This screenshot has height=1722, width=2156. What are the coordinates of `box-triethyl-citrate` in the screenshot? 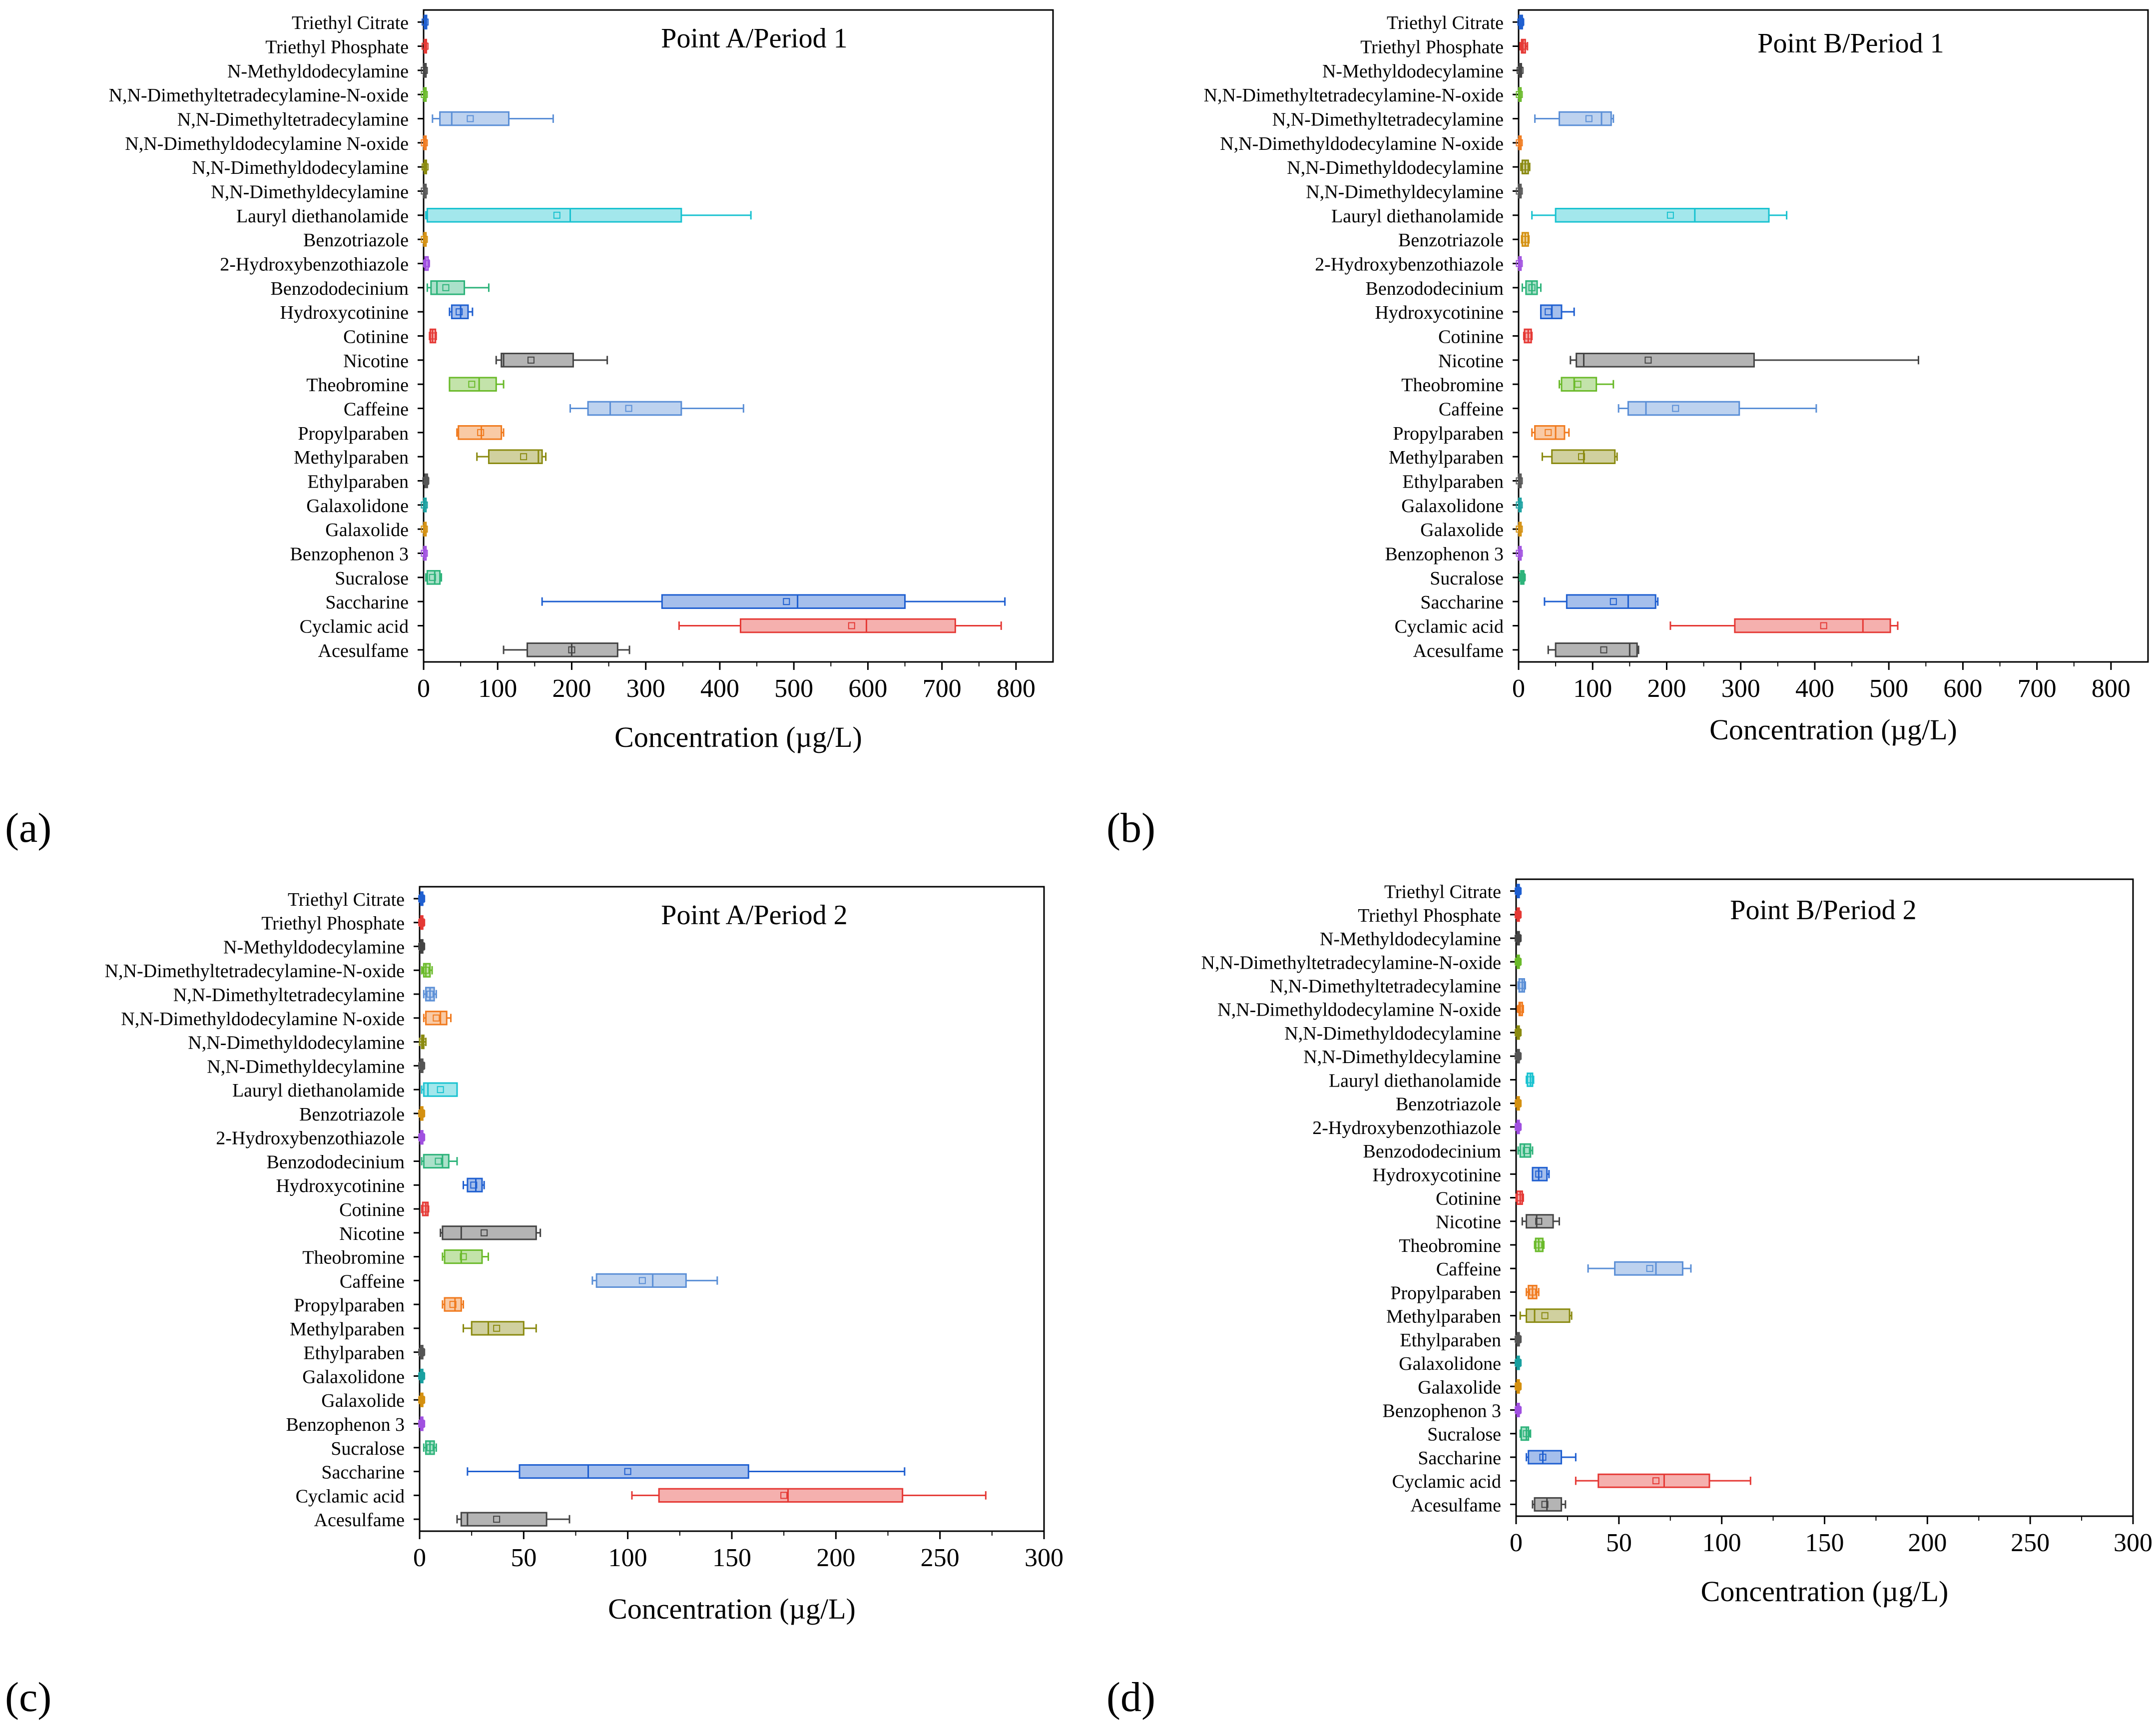 It's located at (1519, 891).